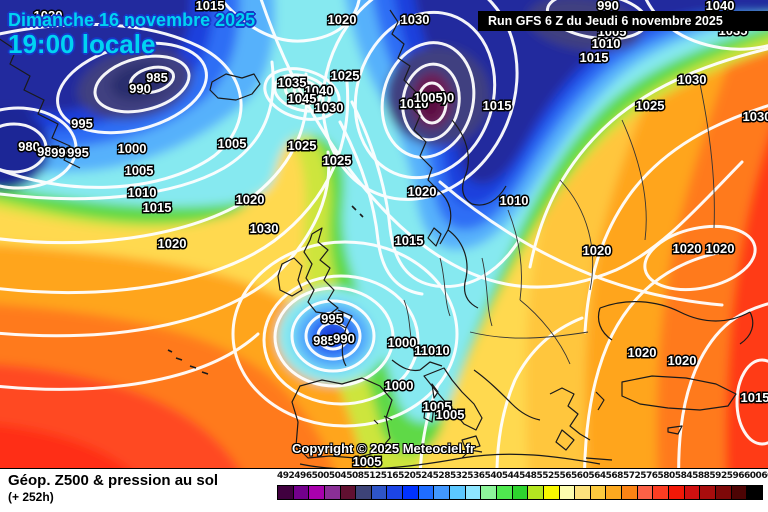  I want to click on pressure-label: 11010, so click(431, 350).